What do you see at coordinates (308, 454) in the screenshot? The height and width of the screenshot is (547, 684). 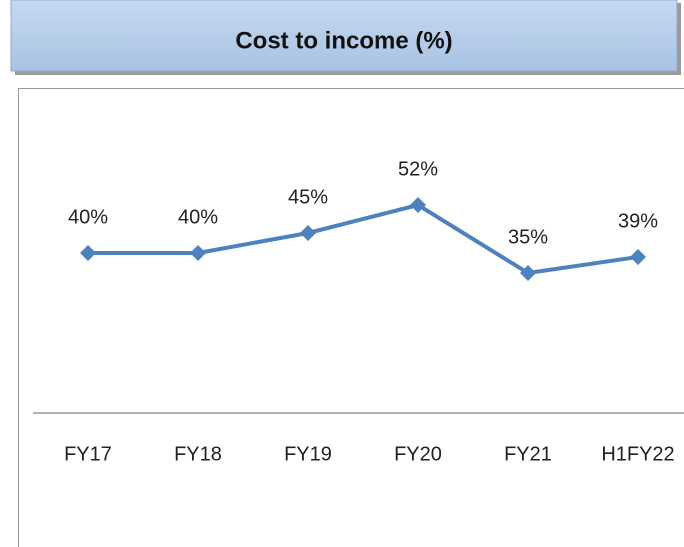 I see `x-tick-label: FY19` at bounding box center [308, 454].